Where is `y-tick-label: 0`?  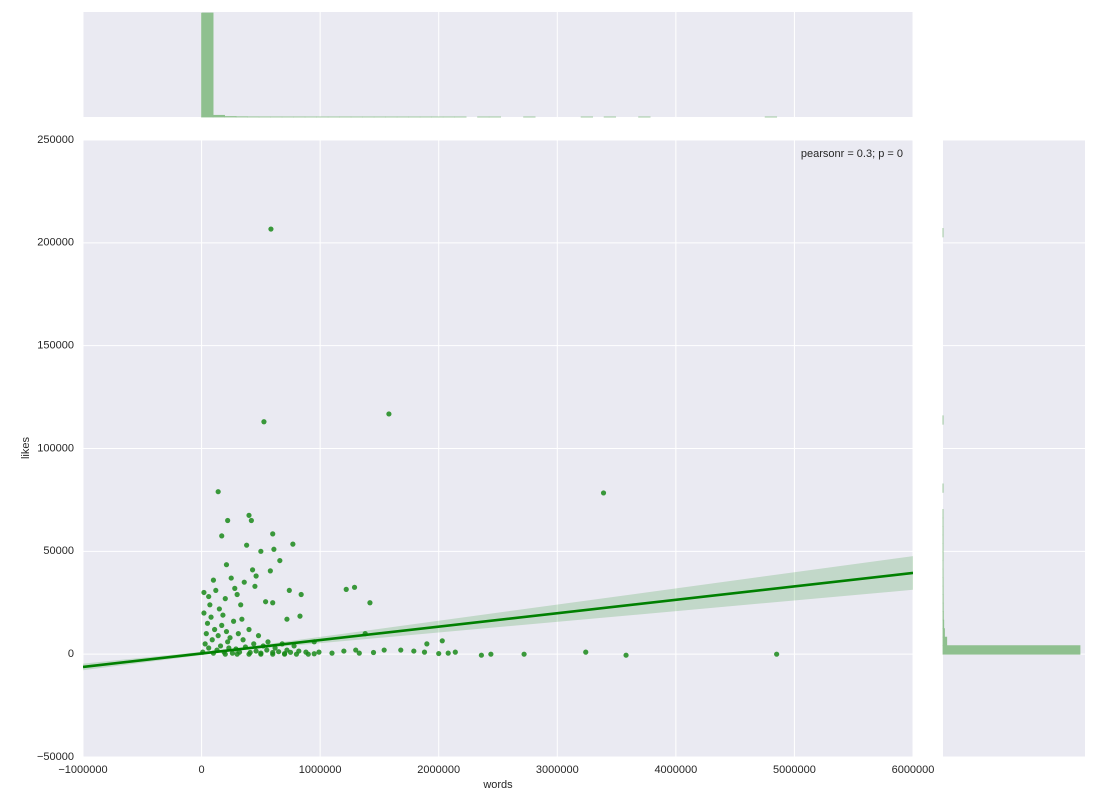 y-tick-label: 0 is located at coordinates (71, 654).